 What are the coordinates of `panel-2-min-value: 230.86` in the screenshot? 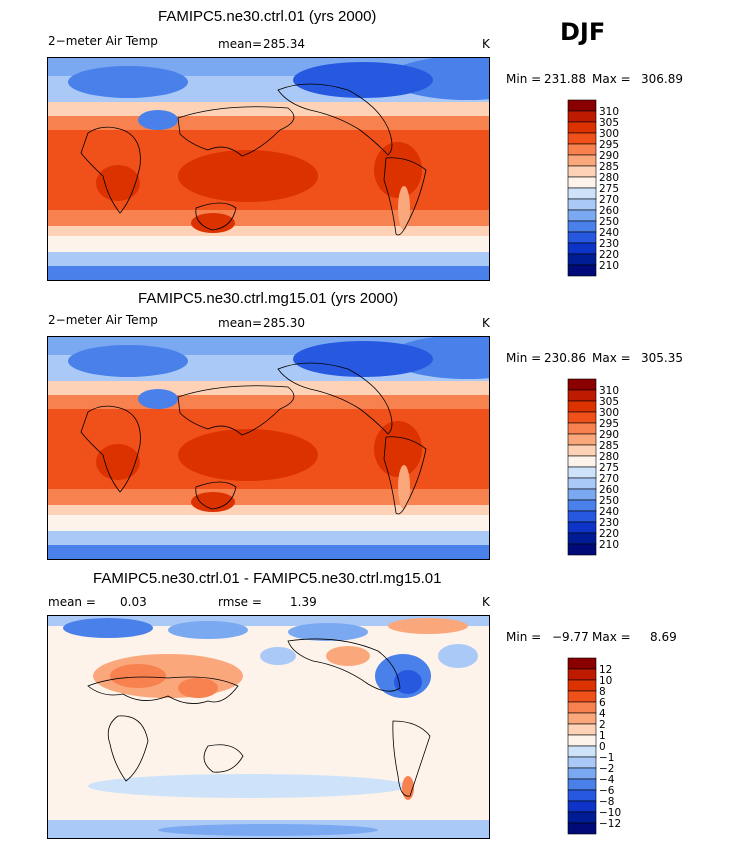 It's located at (565, 358).